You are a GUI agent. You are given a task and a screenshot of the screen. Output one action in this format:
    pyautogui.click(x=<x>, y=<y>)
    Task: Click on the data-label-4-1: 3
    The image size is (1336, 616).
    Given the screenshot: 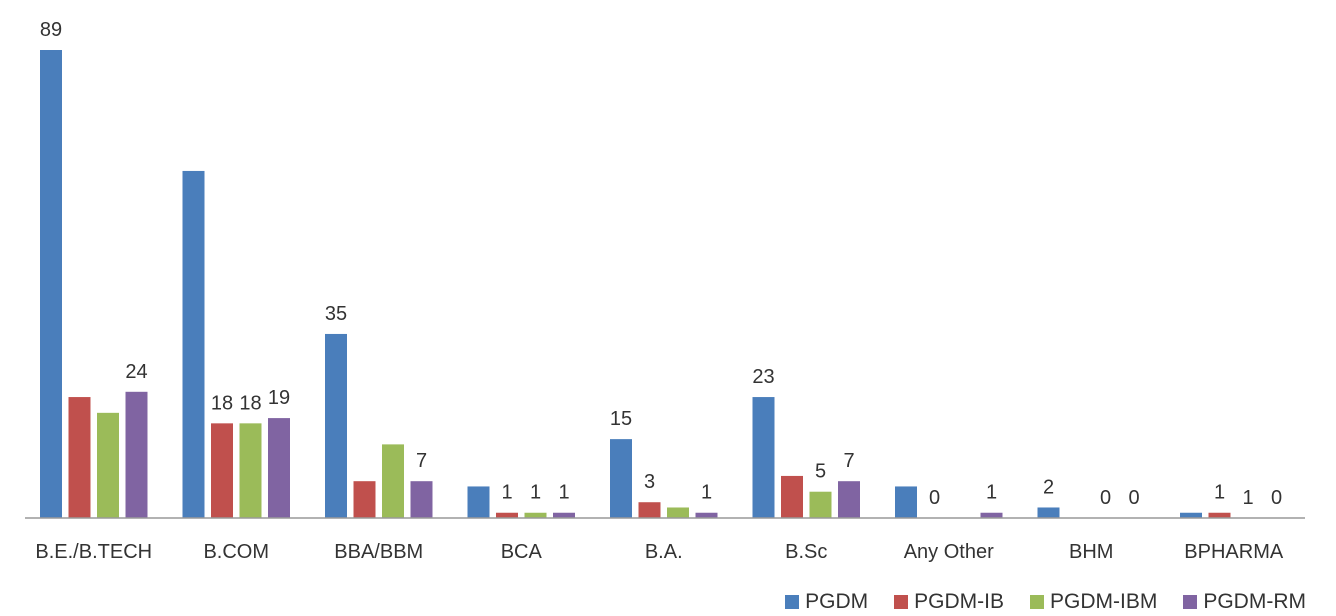 What is the action you would take?
    pyautogui.click(x=649, y=482)
    